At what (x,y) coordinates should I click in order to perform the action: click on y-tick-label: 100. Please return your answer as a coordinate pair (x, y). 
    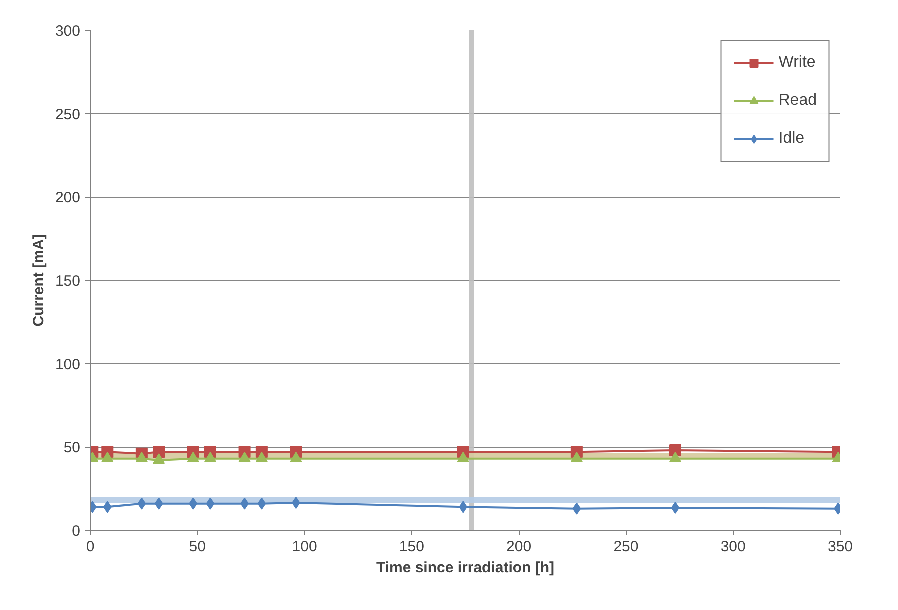
    Looking at the image, I should click on (68, 365).